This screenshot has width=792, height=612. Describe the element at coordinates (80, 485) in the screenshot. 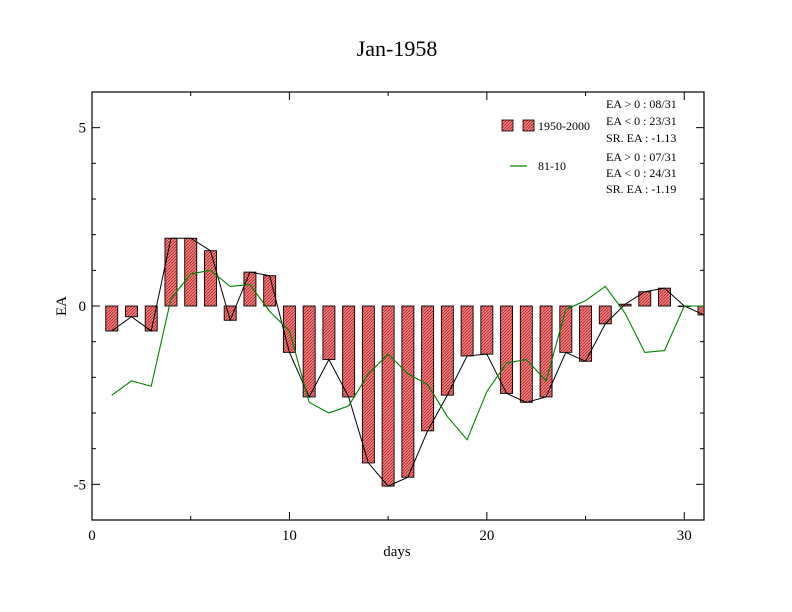

I see `y-tick-label: -5` at that location.